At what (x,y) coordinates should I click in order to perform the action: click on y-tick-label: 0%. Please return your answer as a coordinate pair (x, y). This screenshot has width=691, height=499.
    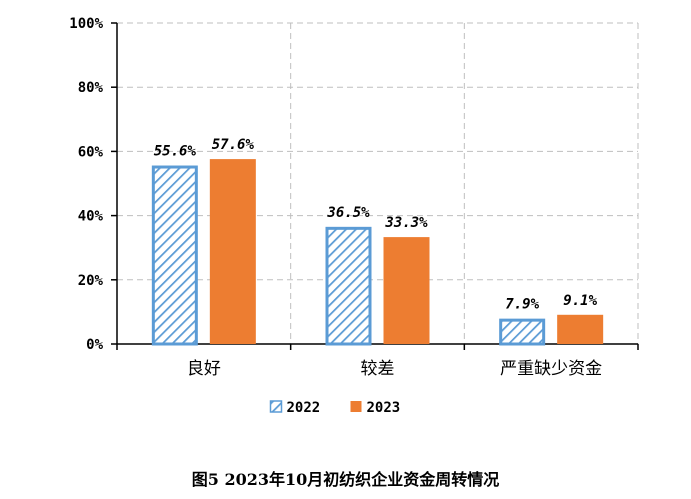
    Looking at the image, I should click on (94, 345).